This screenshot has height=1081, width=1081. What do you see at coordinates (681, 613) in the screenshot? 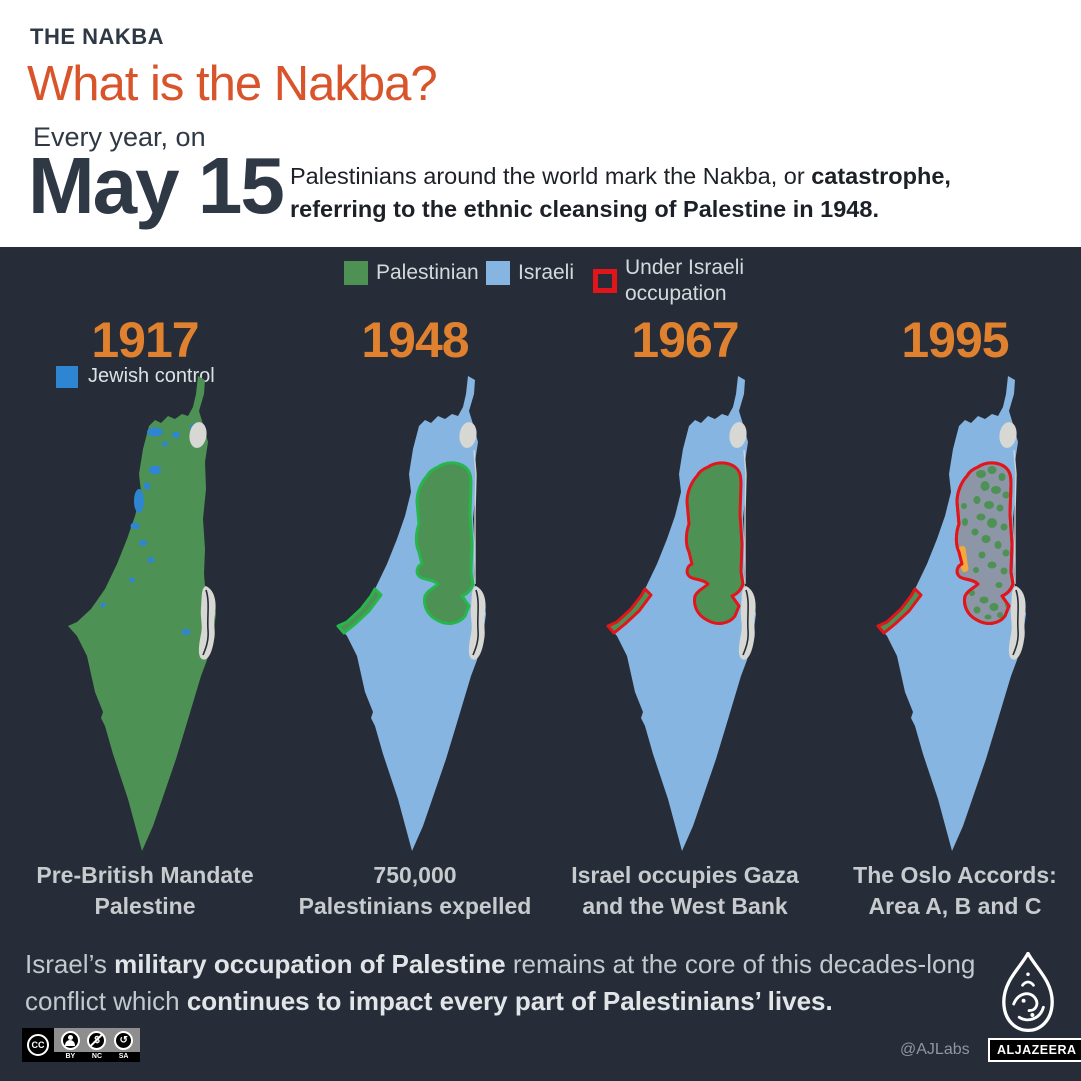
I see `map-1967` at bounding box center [681, 613].